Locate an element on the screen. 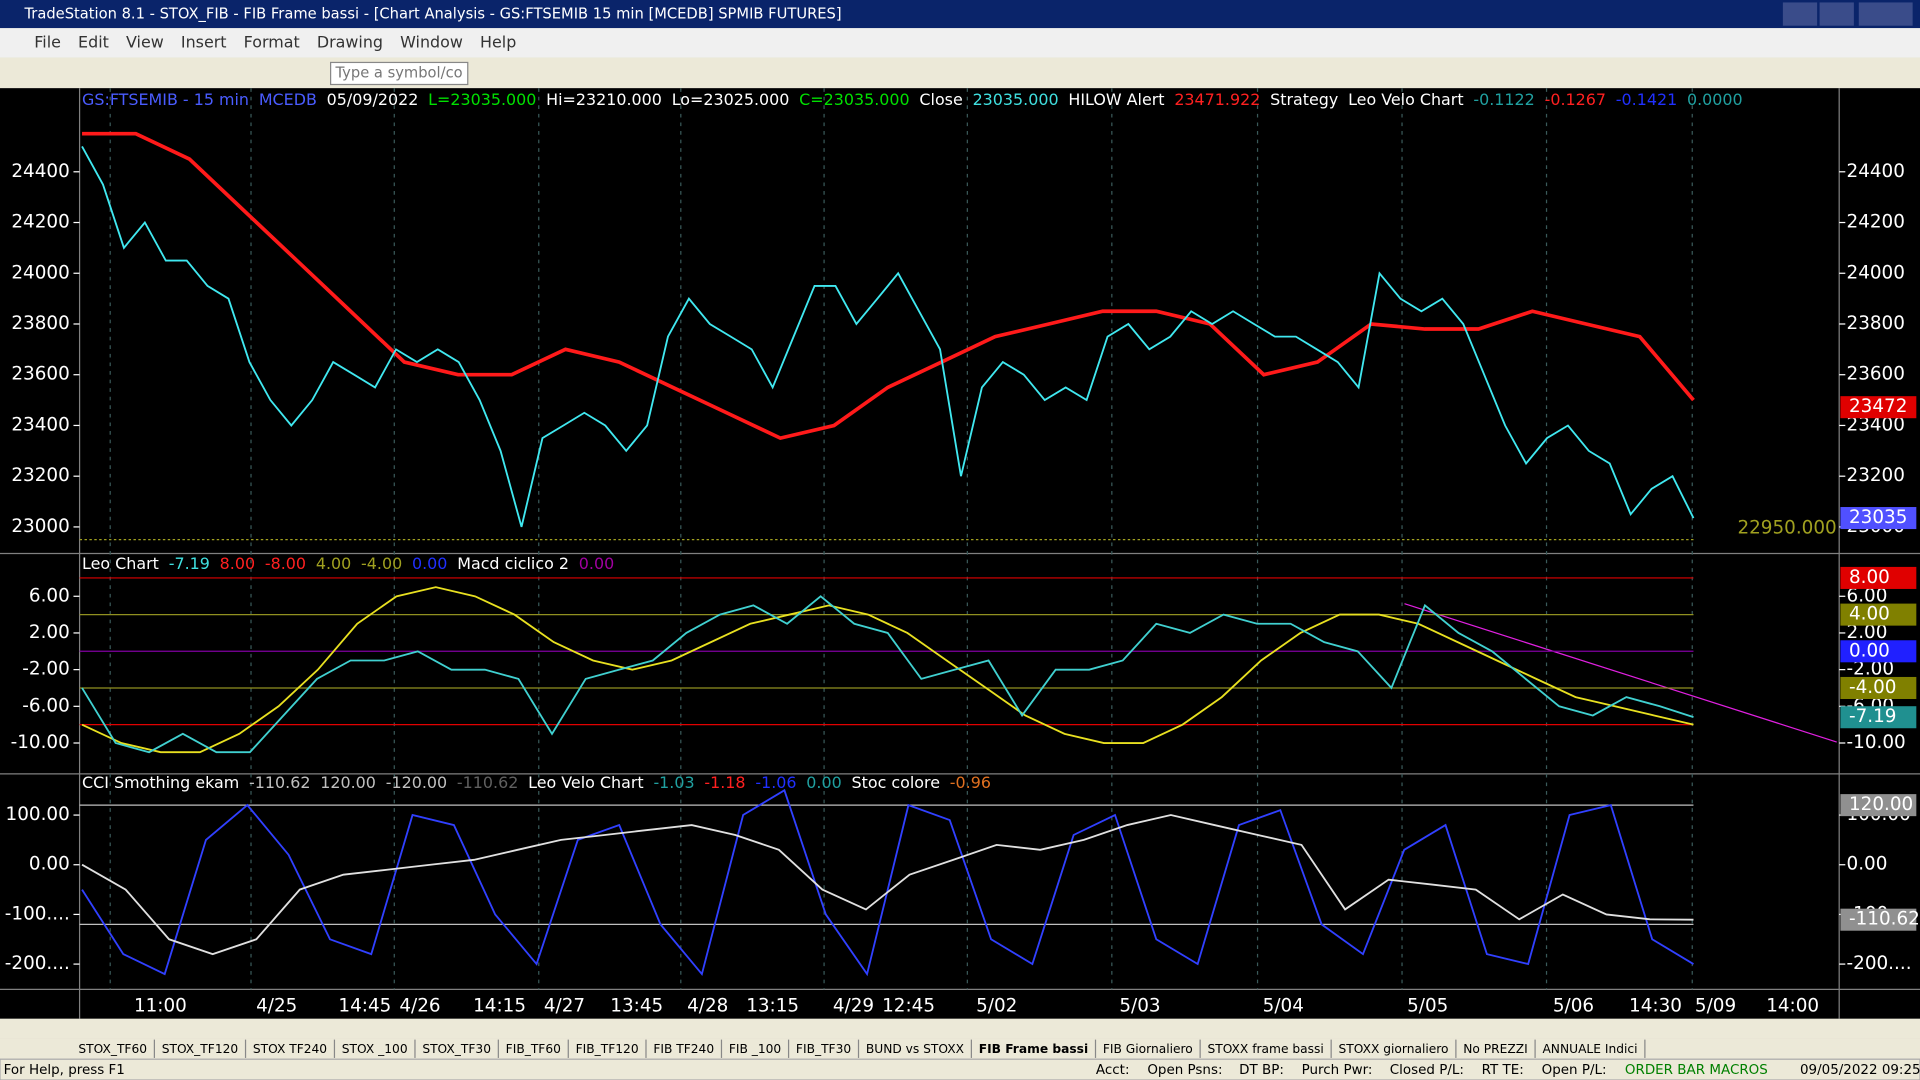 The image size is (1920, 1080). menu-item: Help is located at coordinates (498, 41).